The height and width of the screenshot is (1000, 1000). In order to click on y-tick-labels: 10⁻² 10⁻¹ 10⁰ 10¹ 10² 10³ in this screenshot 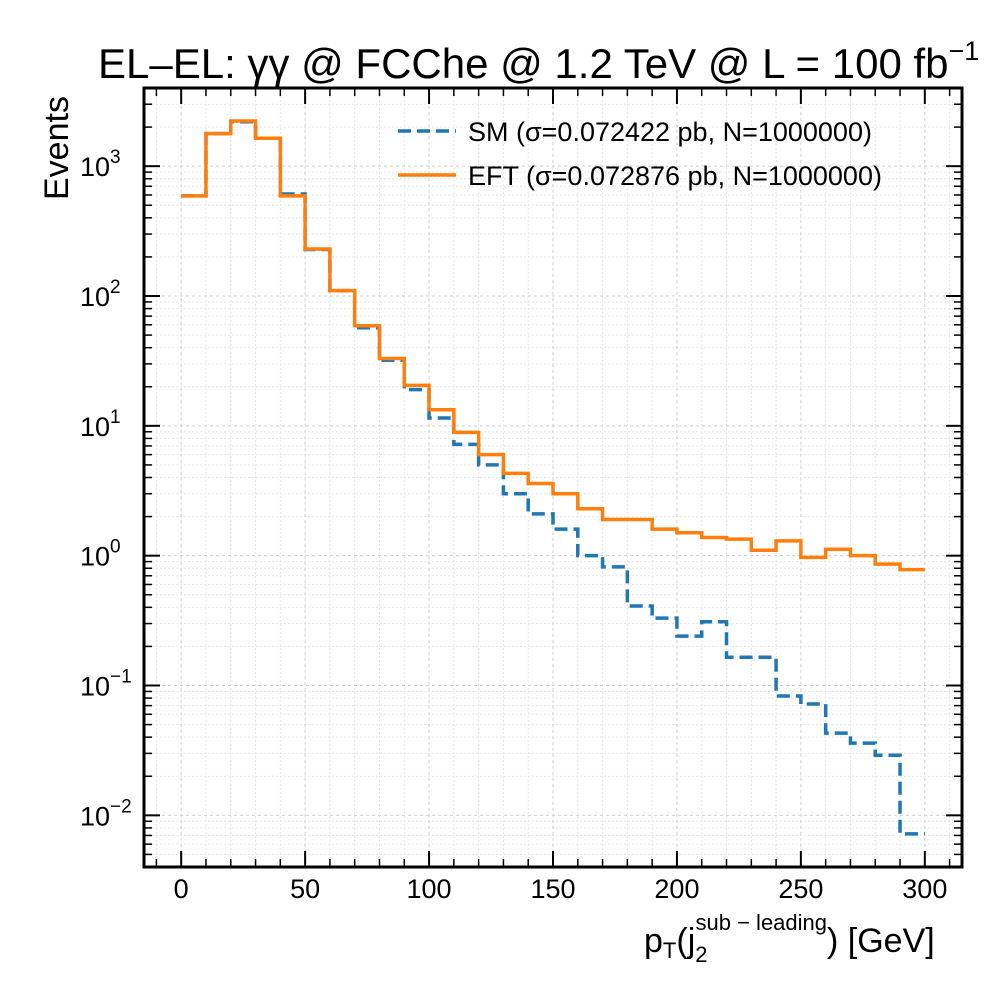, I will do `click(106, 489)`.